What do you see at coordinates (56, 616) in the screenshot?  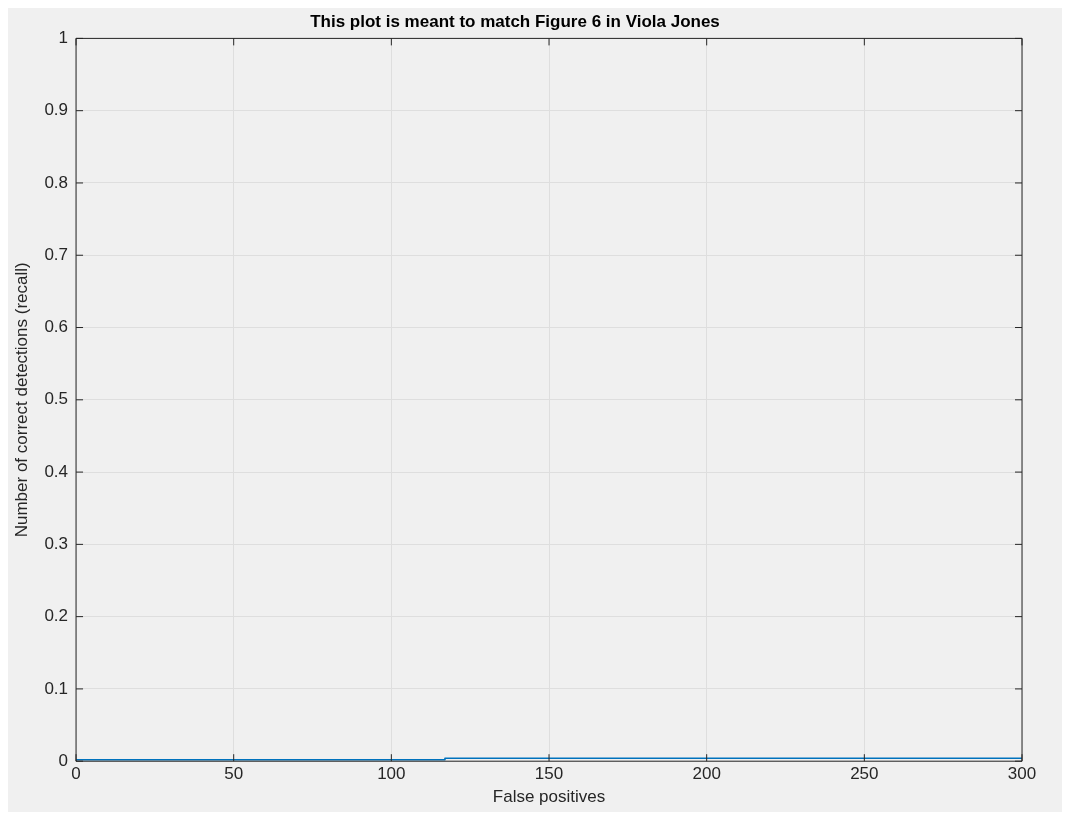 I see `y-tick-label: 0.2` at bounding box center [56, 616].